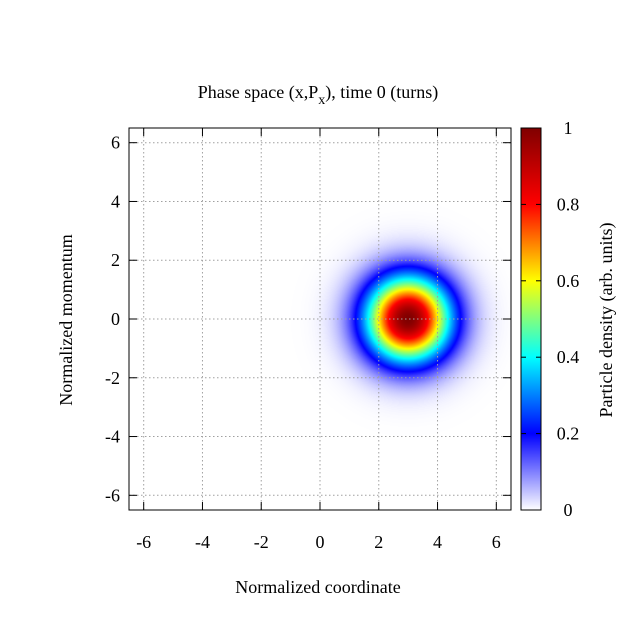 The height and width of the screenshot is (640, 640). I want to click on y-tick-label: 0, so click(115, 319).